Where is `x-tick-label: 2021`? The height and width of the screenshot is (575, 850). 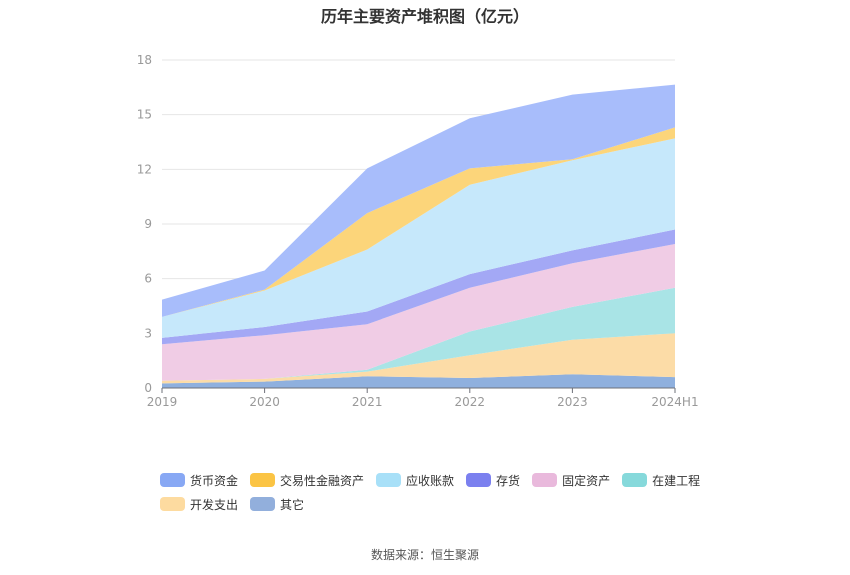
x-tick-label: 2021 is located at coordinates (367, 402).